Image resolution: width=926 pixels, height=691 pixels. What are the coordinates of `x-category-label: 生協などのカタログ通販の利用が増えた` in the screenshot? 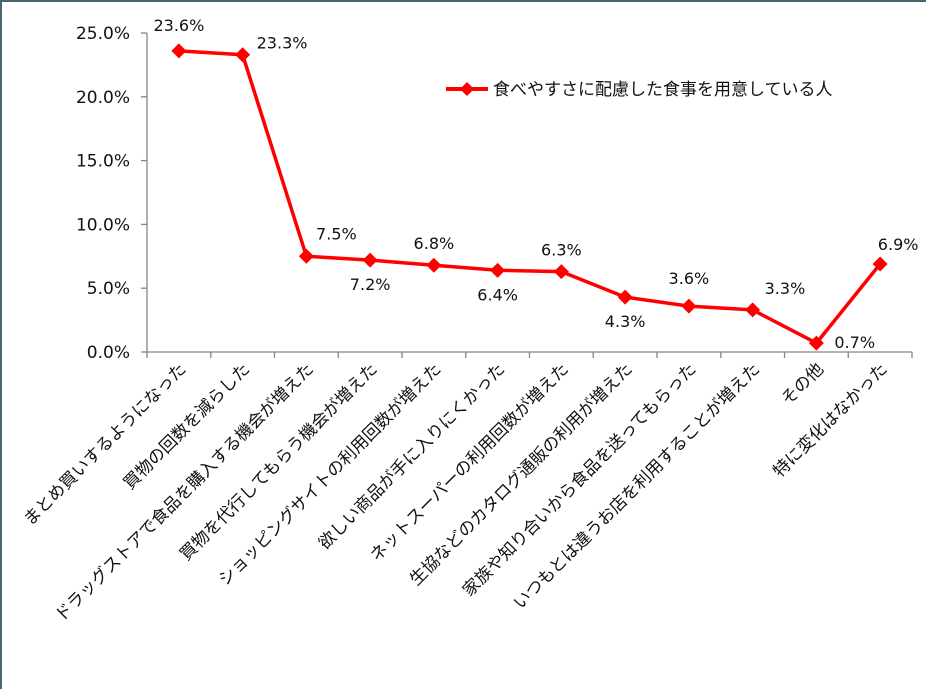 It's located at (521, 474).